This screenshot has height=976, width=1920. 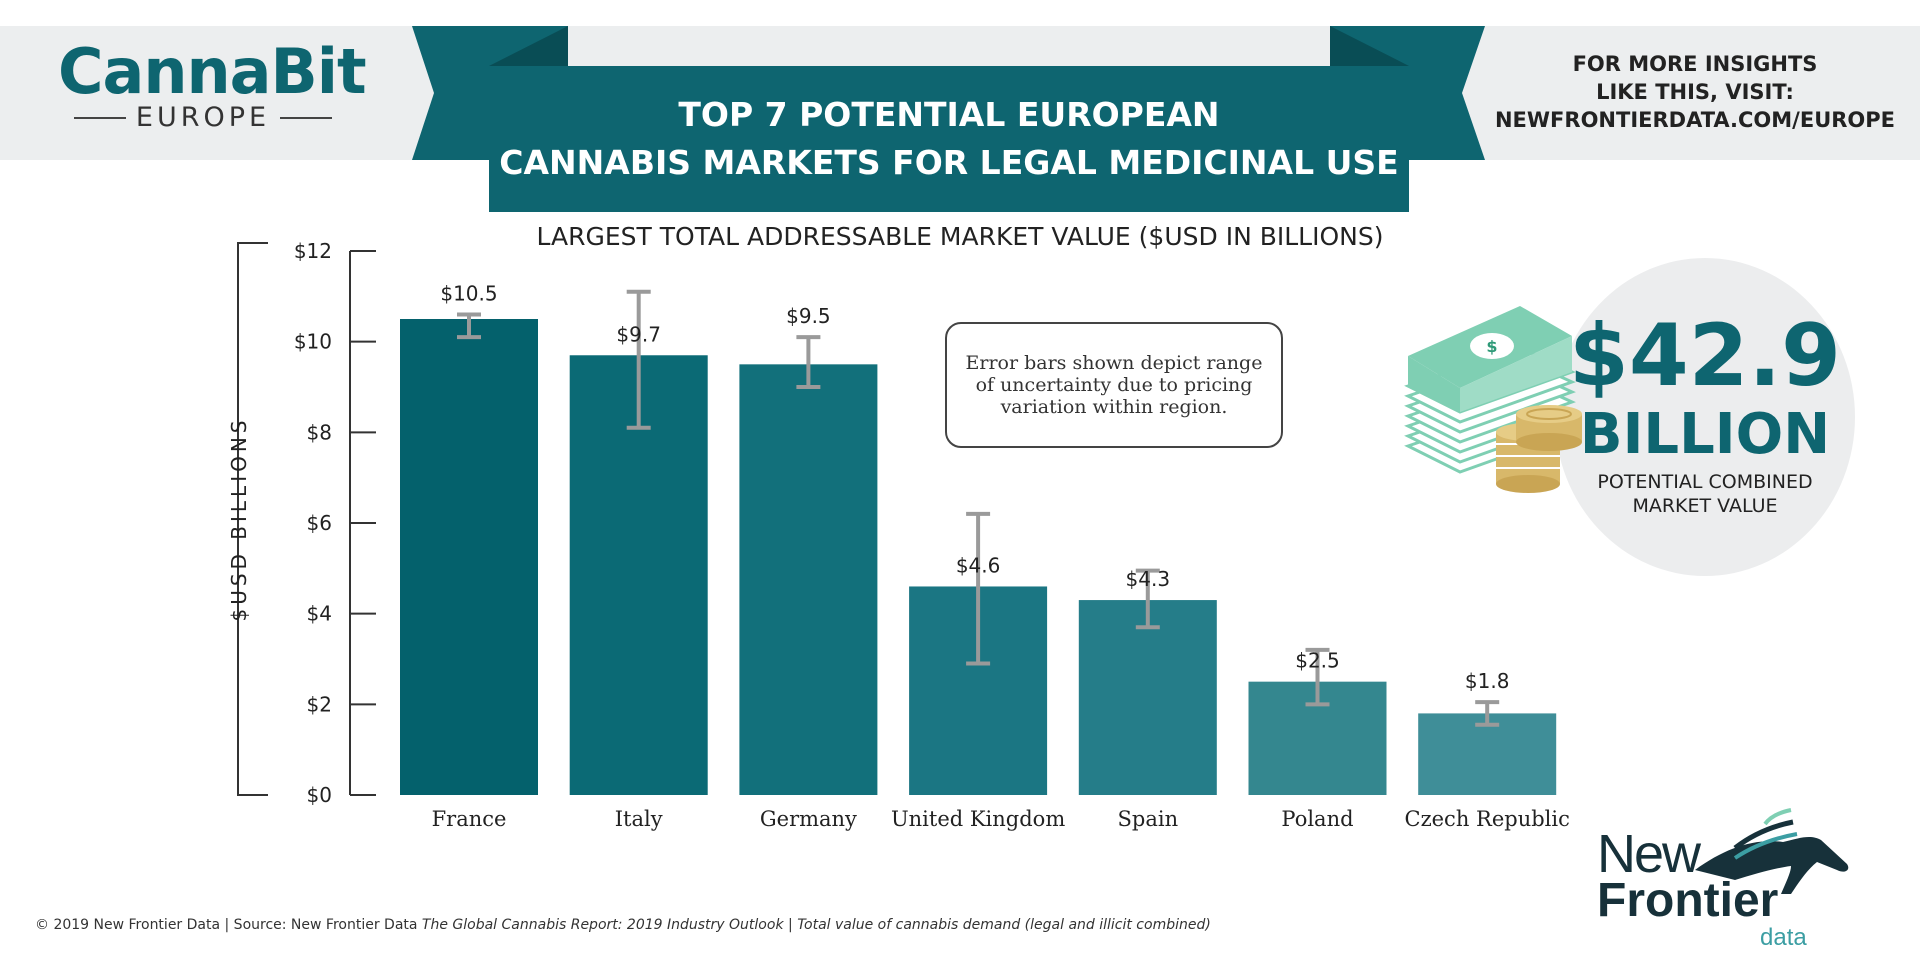 What do you see at coordinates (949, 162) in the screenshot?
I see `title-line-2: CANNABIS MARKETS FOR LEGAL MEDICINAL USE` at bounding box center [949, 162].